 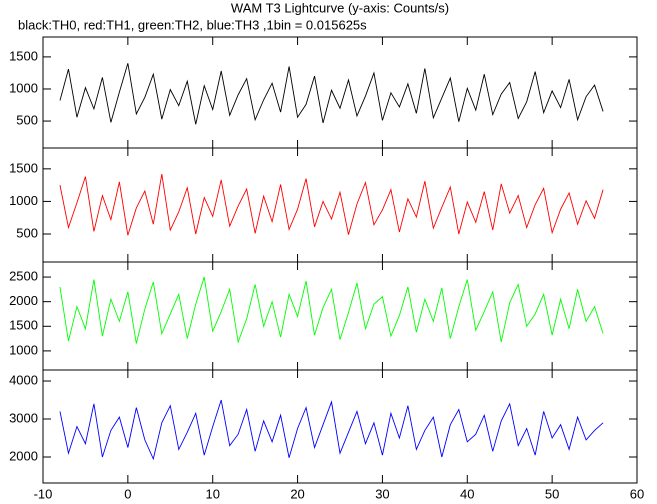 I want to click on x-tick-label: 50, so click(x=552, y=493).